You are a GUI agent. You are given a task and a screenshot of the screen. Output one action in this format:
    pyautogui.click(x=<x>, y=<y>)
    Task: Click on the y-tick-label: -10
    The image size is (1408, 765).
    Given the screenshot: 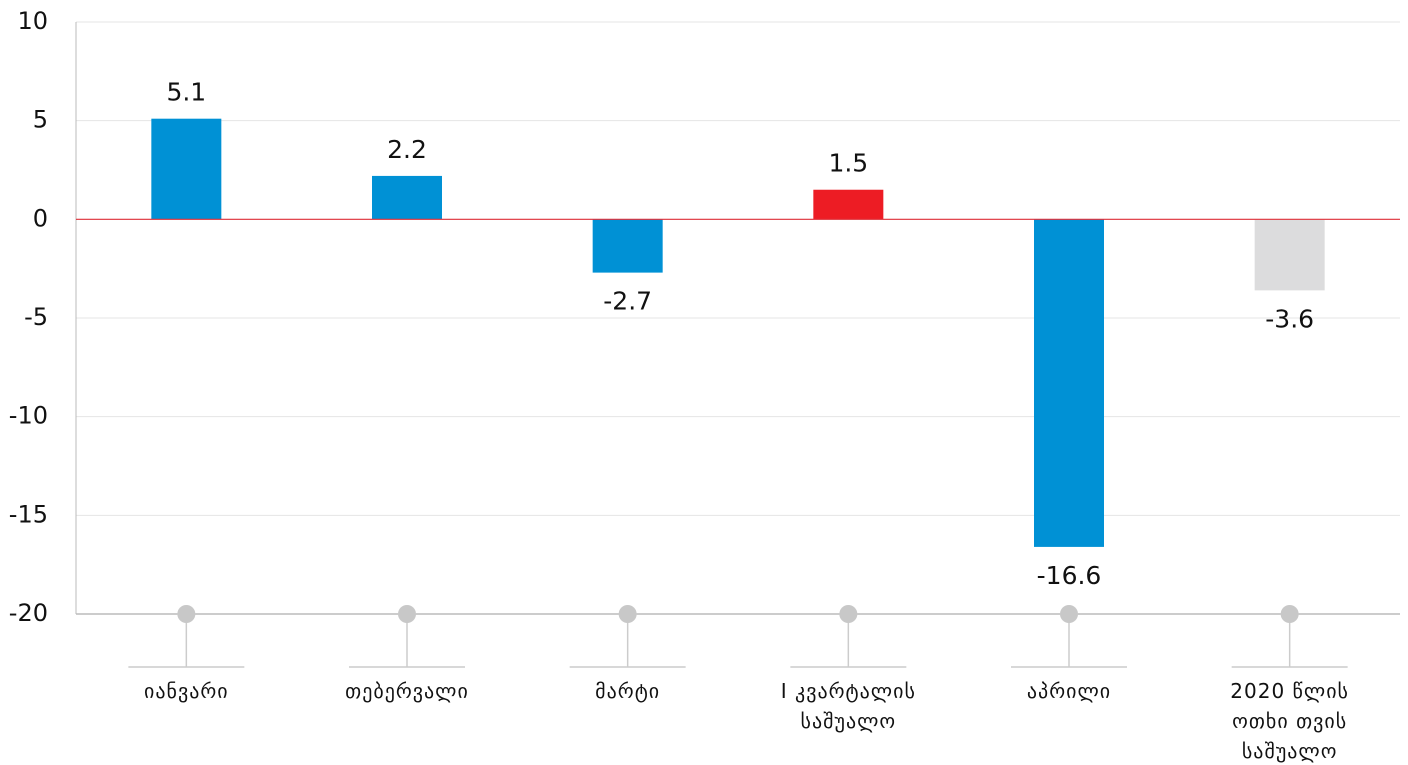 What is the action you would take?
    pyautogui.click(x=28, y=416)
    